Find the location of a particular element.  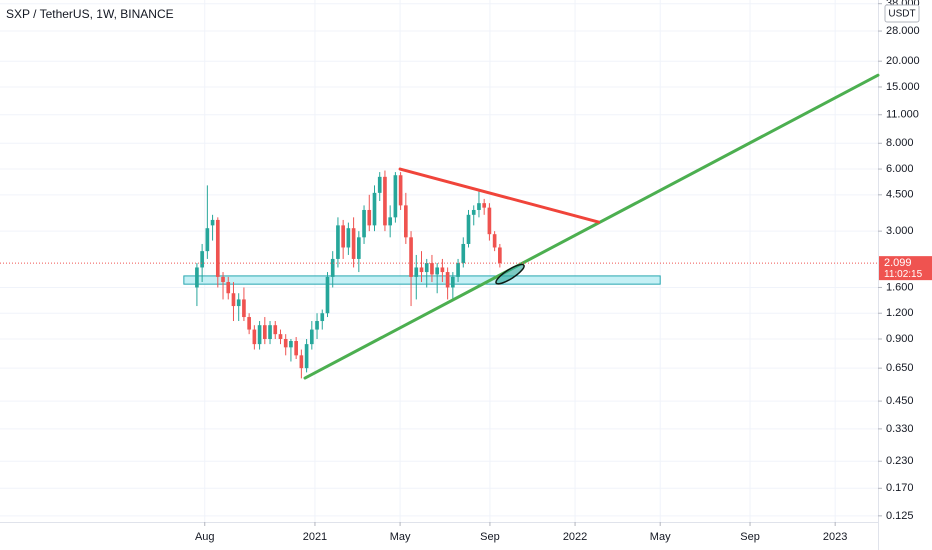

last-price-label: 2.099 is located at coordinates (898, 263).